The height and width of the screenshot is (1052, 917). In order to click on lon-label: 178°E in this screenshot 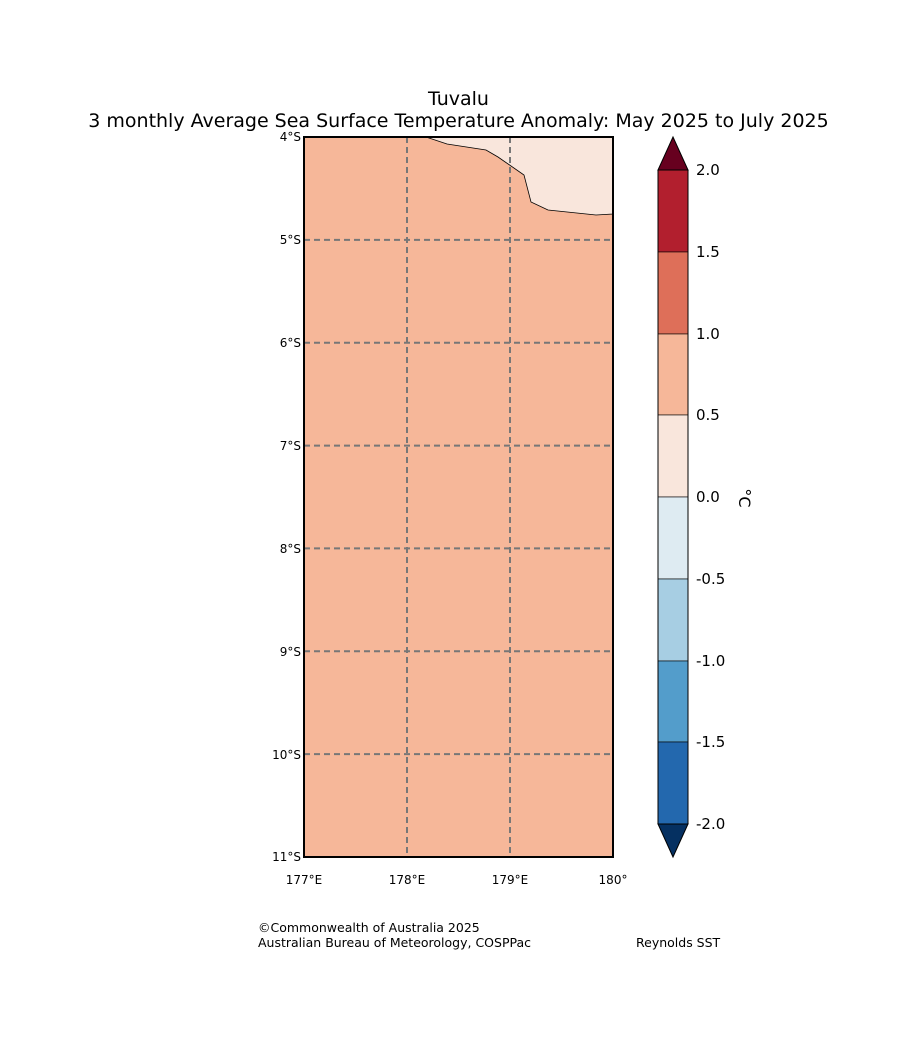, I will do `click(407, 880)`.